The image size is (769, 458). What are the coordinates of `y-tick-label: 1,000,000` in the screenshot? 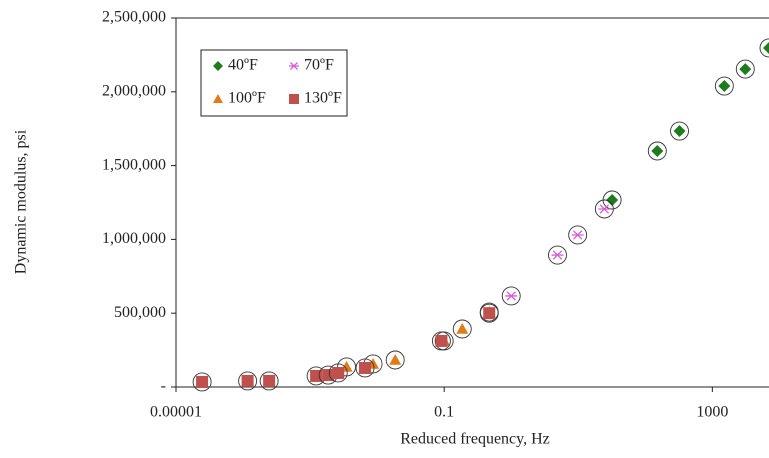 It's located at (134, 238).